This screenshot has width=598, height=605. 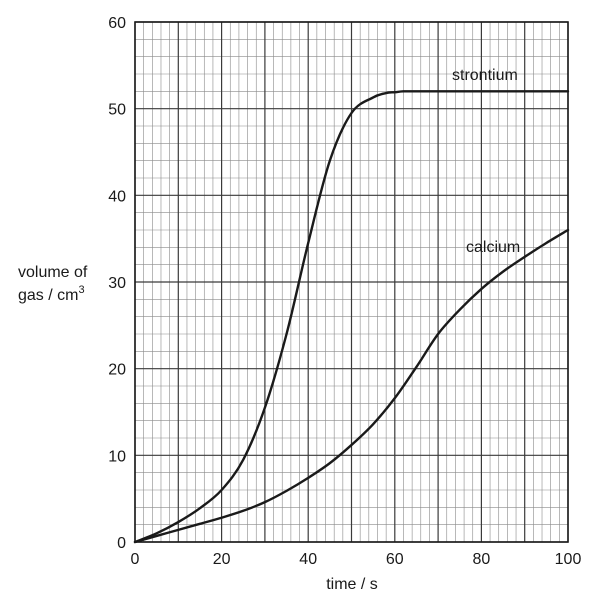 What do you see at coordinates (117, 283) in the screenshot?
I see `y-tick-label: 30` at bounding box center [117, 283].